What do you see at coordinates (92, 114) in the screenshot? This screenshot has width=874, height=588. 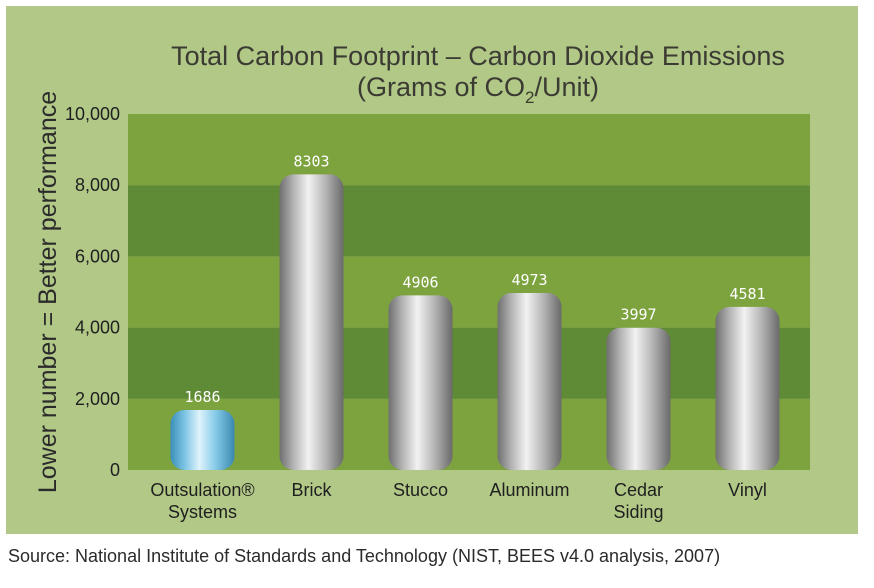 I see `y-tick-label: 10,000` at bounding box center [92, 114].